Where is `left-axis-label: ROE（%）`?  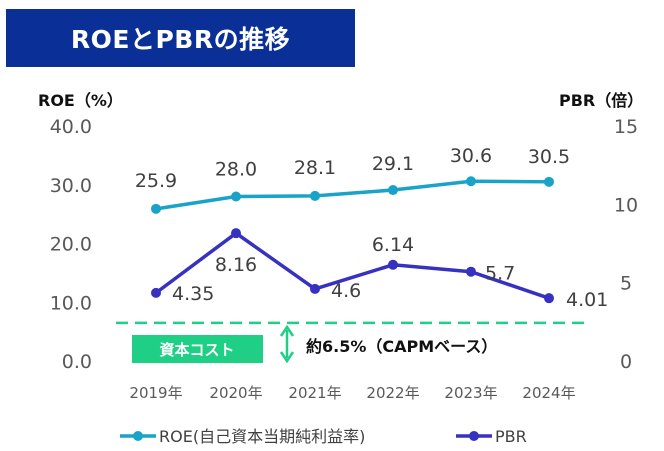 left-axis-label: ROE（%） is located at coordinates (80, 100).